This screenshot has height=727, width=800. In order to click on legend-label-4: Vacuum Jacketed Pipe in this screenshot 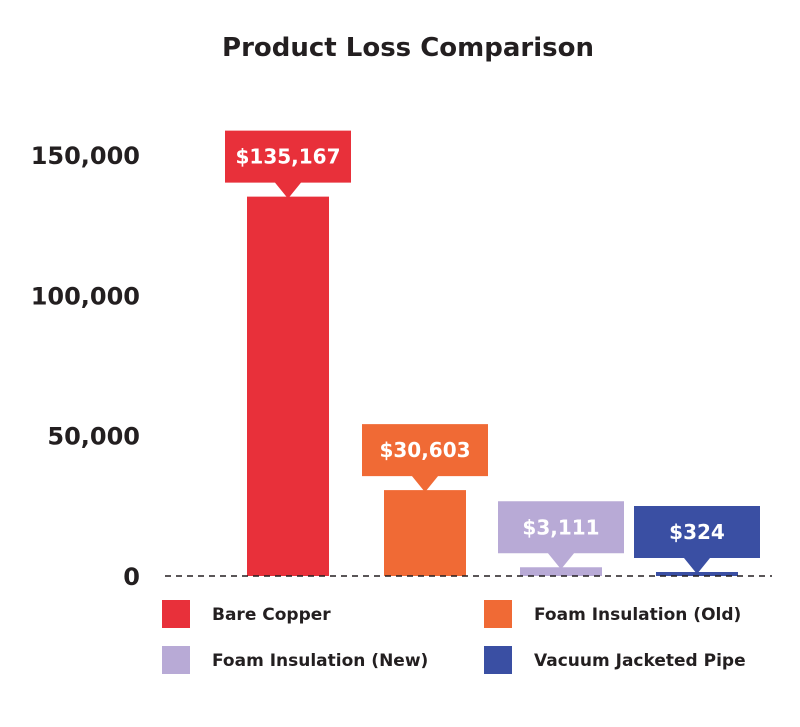, I will do `click(640, 661)`.